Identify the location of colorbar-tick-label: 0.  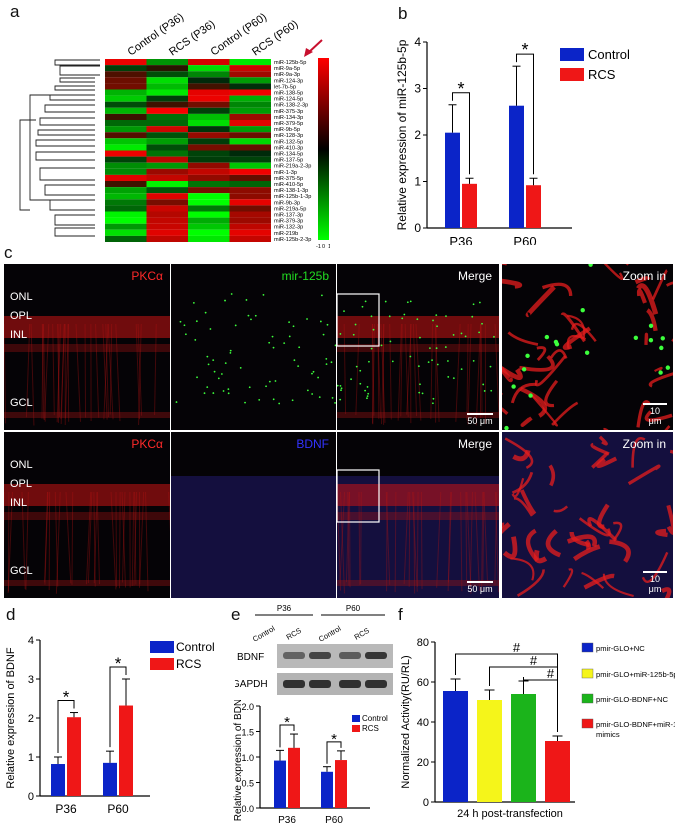
(323, 247).